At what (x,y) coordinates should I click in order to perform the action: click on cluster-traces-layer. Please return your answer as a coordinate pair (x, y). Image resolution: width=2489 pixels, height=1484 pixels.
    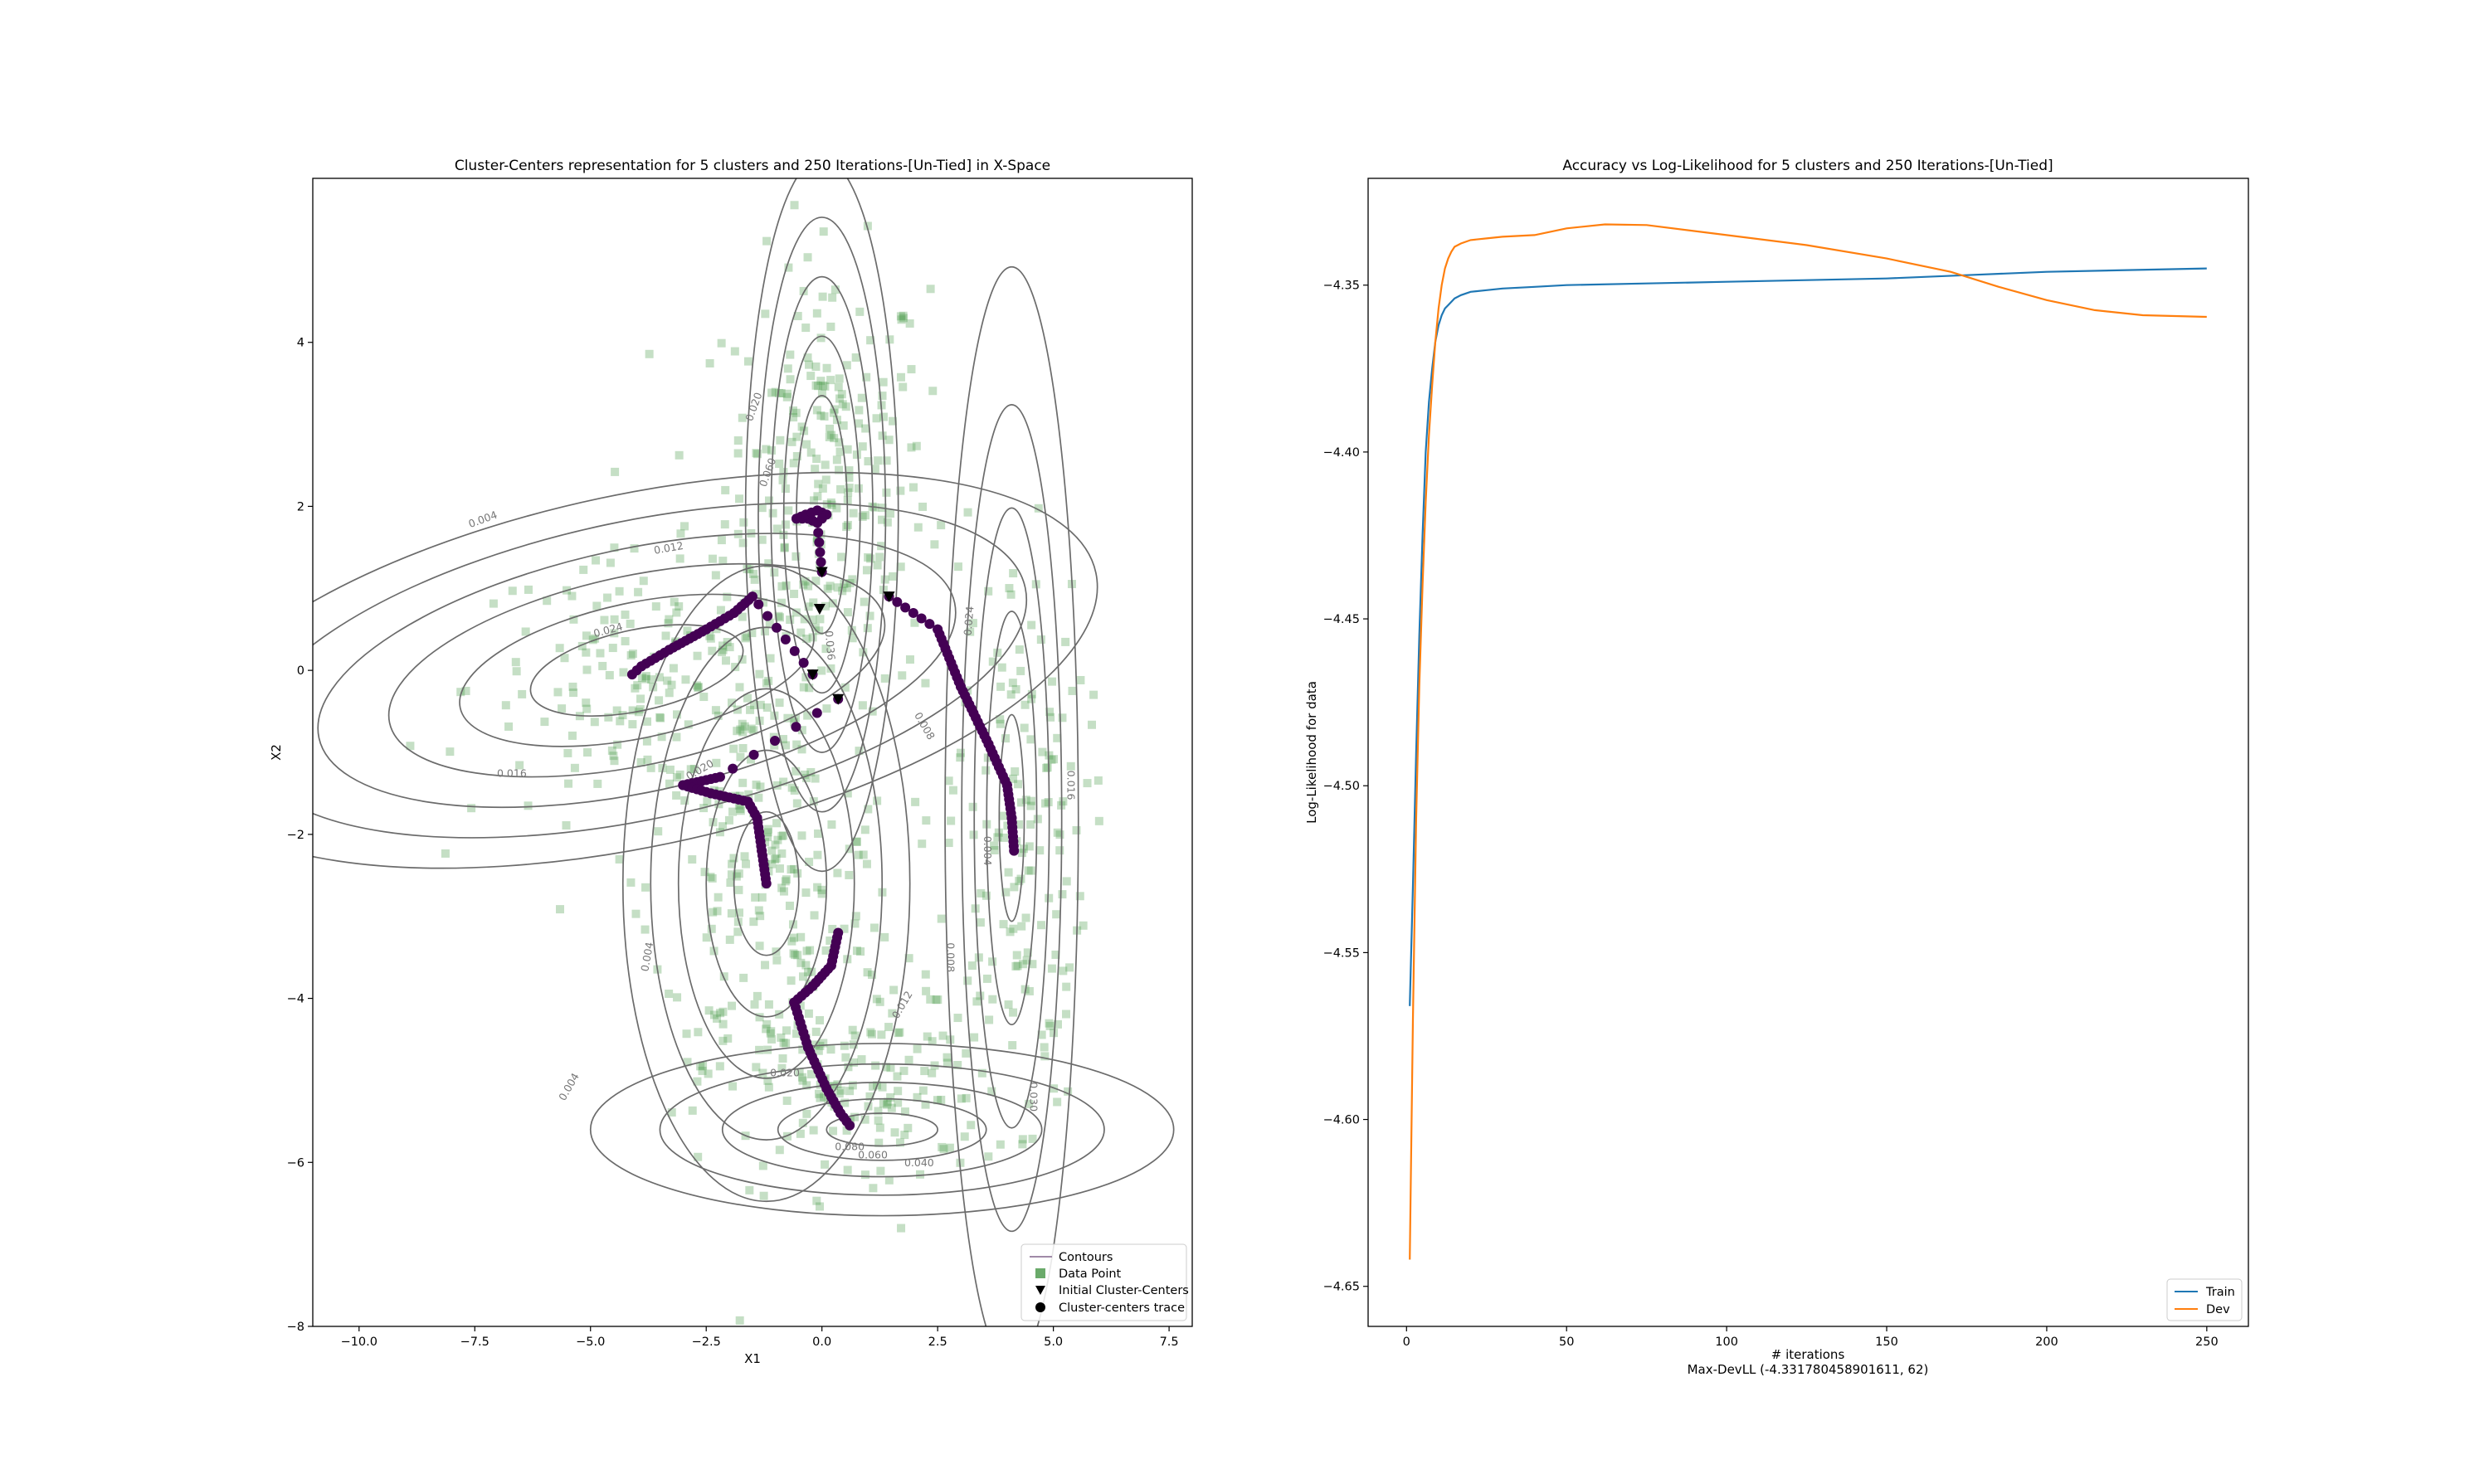
    Looking at the image, I should click on (823, 818).